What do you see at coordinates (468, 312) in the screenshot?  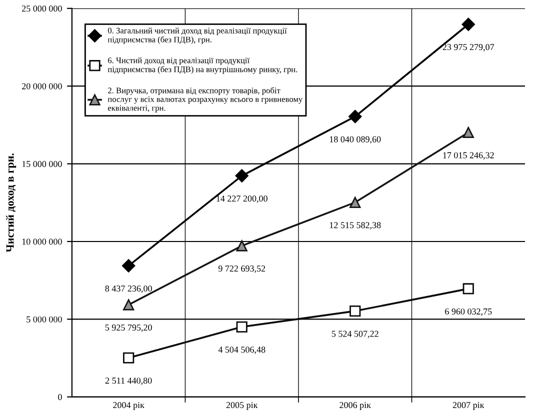 I see `data-label: 6 960 032,75` at bounding box center [468, 312].